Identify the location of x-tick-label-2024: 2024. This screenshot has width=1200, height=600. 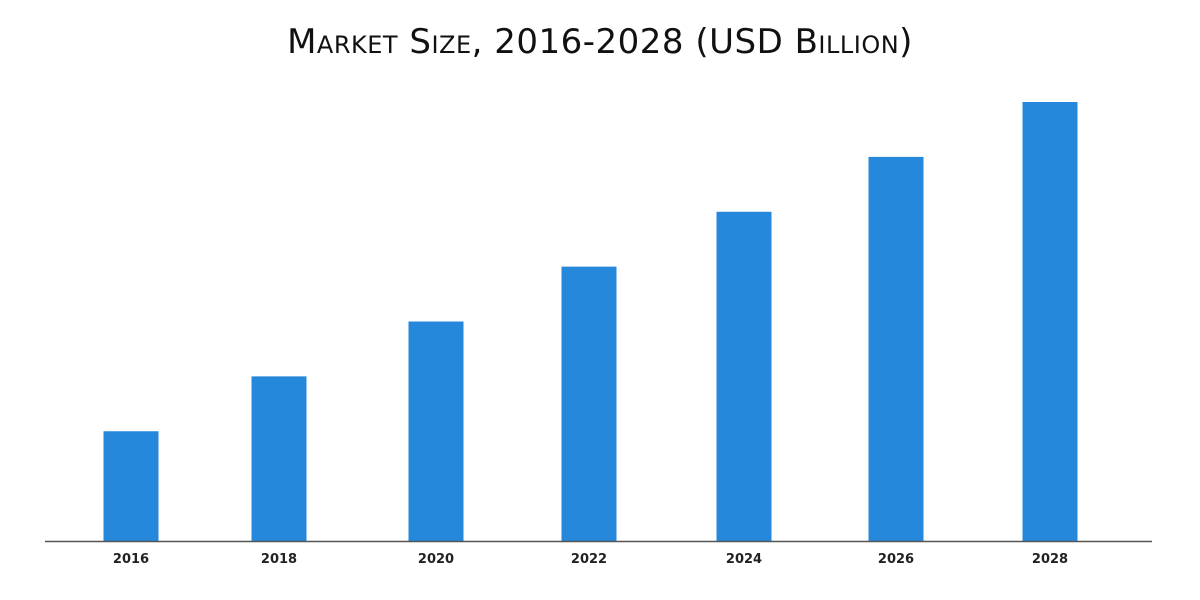
(744, 559).